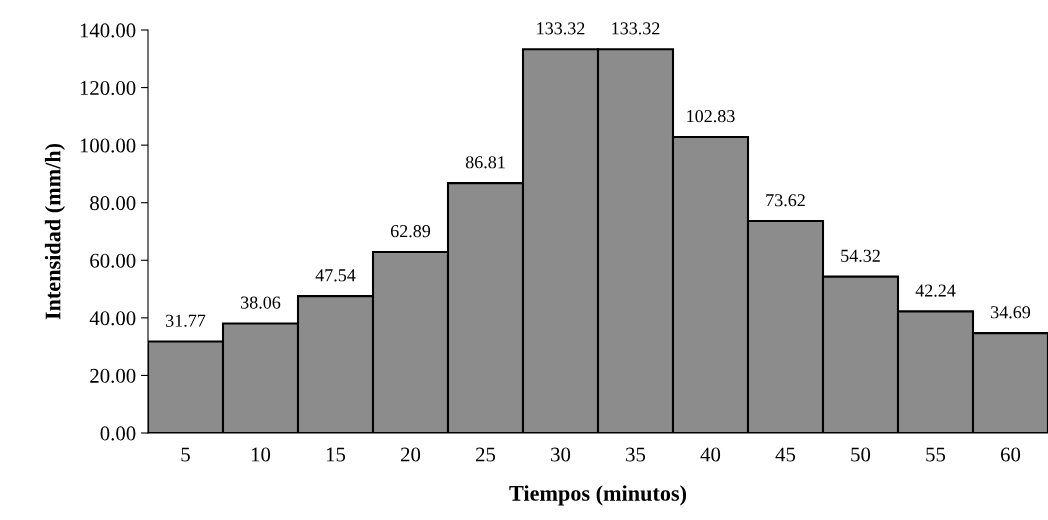 Image resolution: width=1048 pixels, height=520 pixels. Describe the element at coordinates (108, 88) in the screenshot. I see `y-tick-label: 120.00` at that location.